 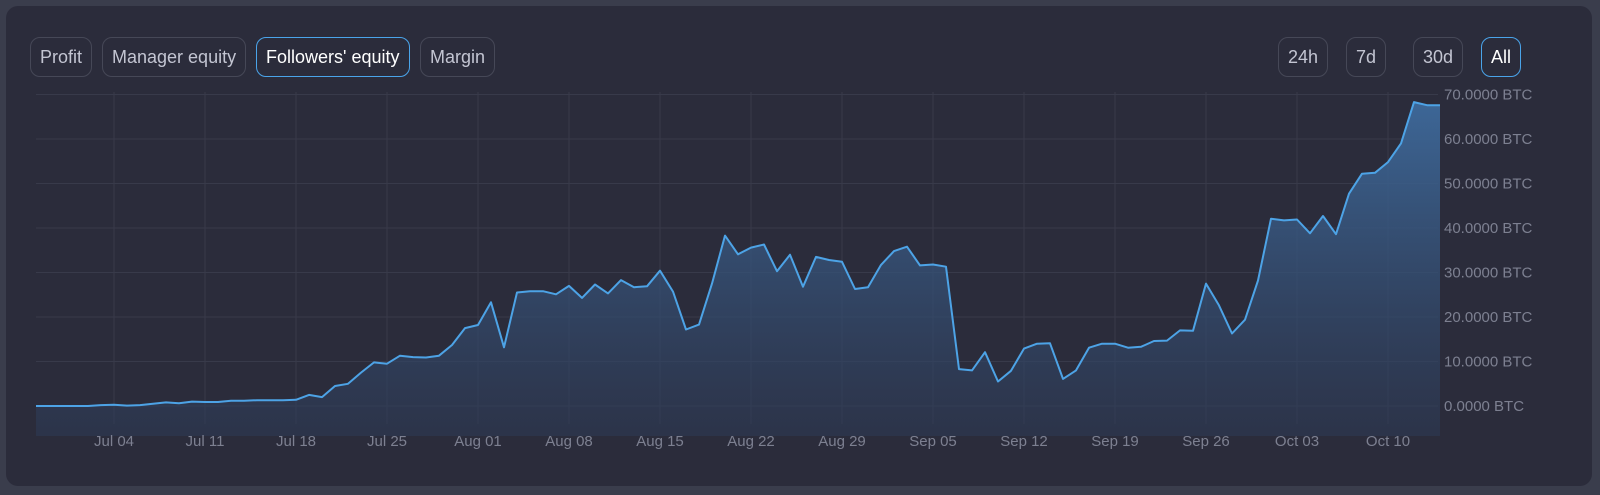 What do you see at coordinates (1438, 57) in the screenshot?
I see `range-30d-button: 30d` at bounding box center [1438, 57].